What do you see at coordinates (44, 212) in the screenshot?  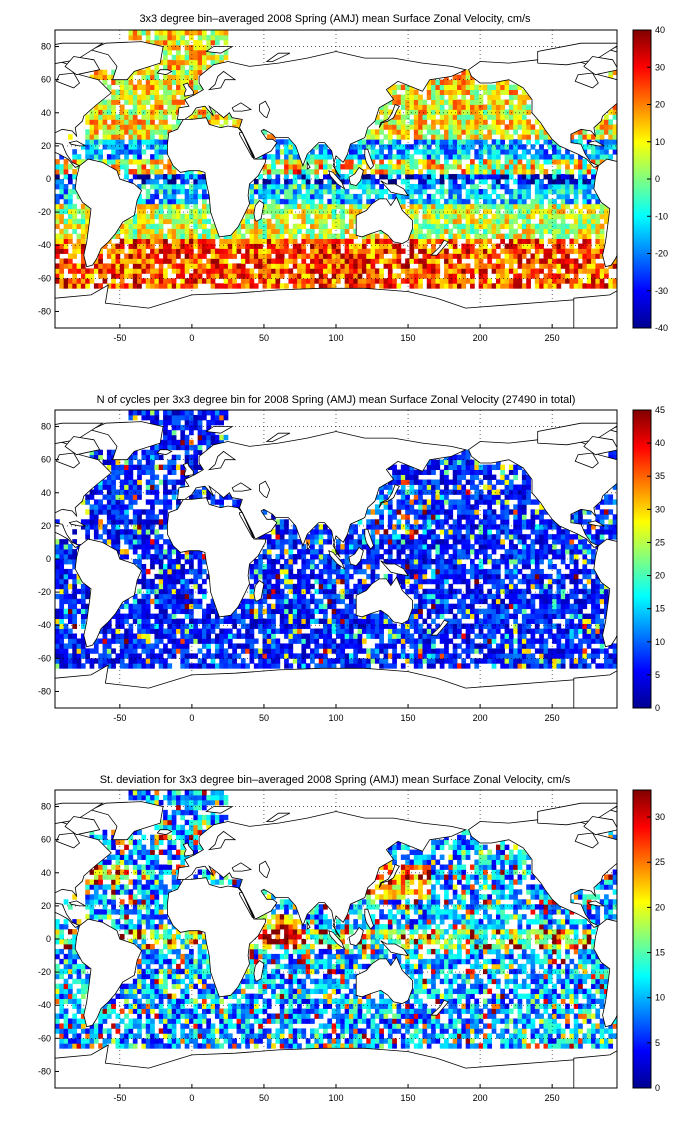 I see `y-tick-label: -20` at bounding box center [44, 212].